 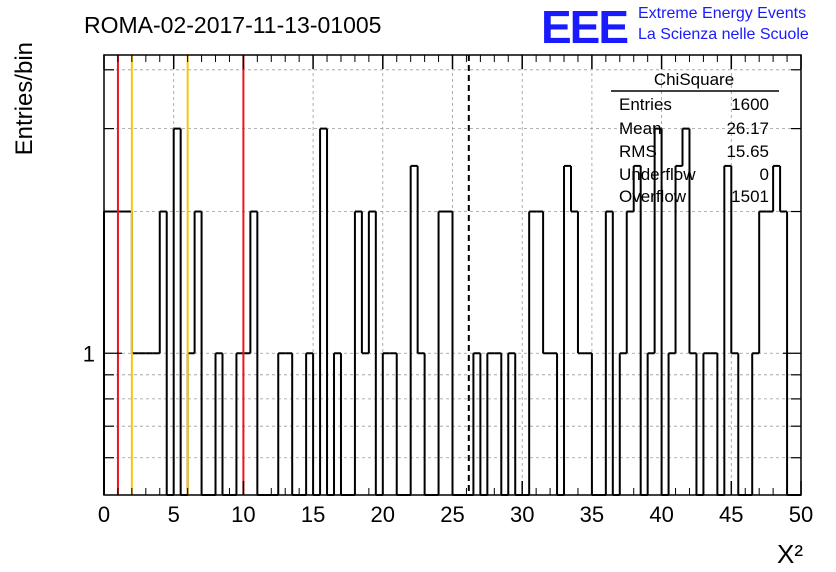 What do you see at coordinates (790, 554) in the screenshot?
I see `x-axis-label: X²` at bounding box center [790, 554].